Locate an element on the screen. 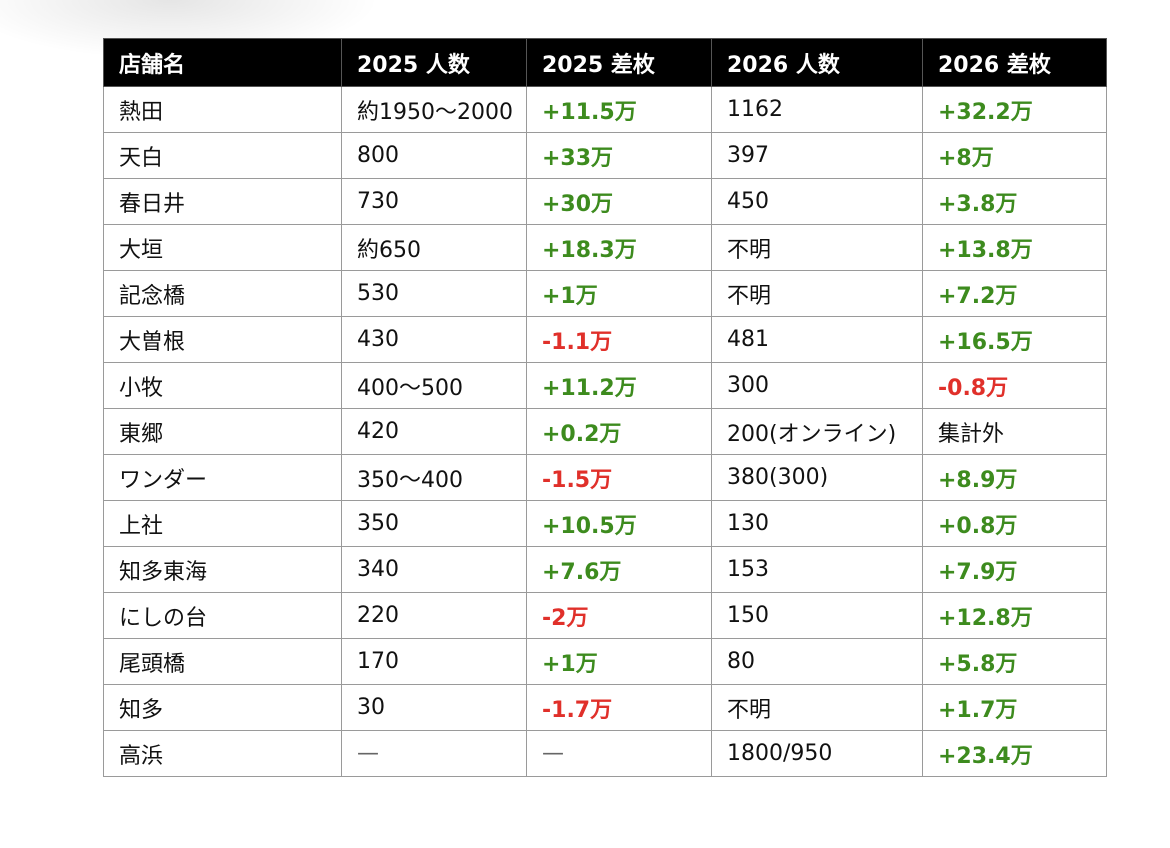 The height and width of the screenshot is (848, 1170). visitors-2026-cell: 481 is located at coordinates (817, 339).